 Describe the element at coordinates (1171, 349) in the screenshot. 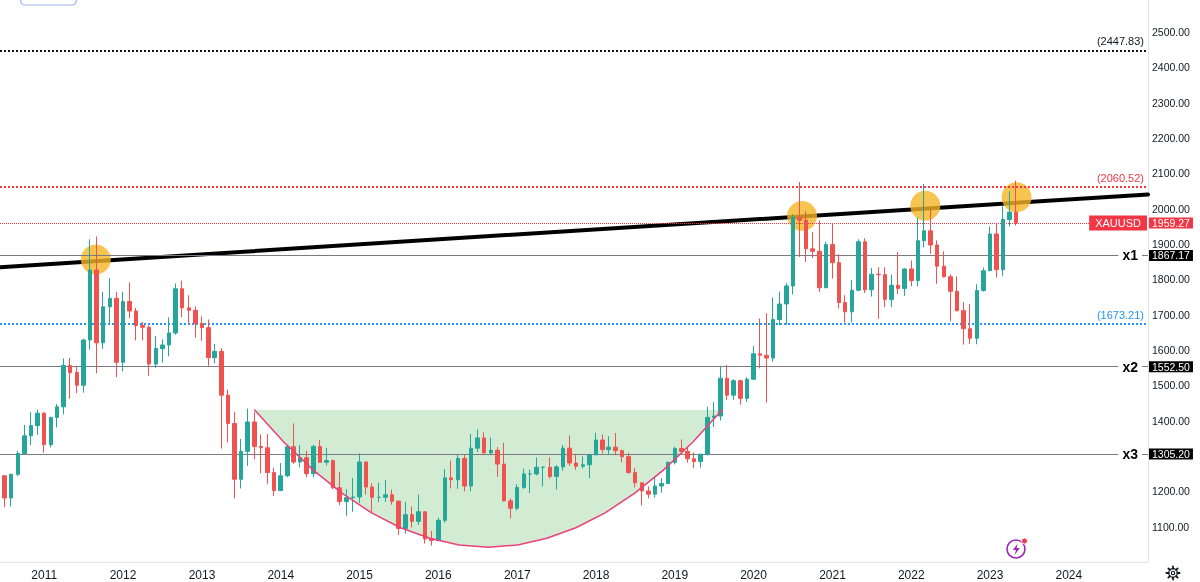

I see `y-tick-label: 1600.00` at that location.